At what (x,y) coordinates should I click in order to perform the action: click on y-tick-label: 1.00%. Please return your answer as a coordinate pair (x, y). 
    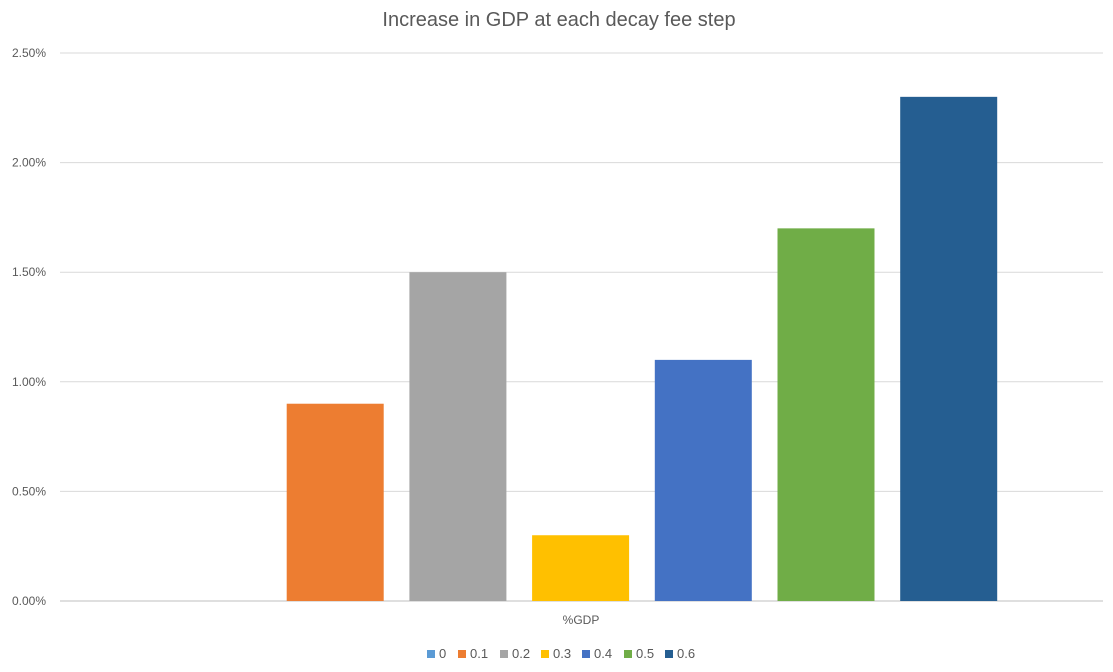
    Looking at the image, I should click on (29, 382).